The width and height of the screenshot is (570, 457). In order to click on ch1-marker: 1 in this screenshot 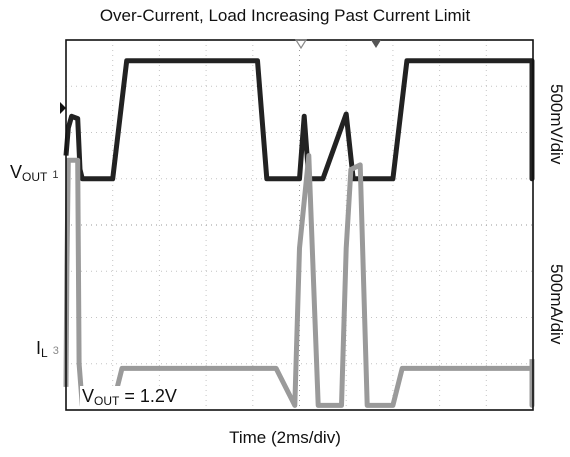, I will do `click(55, 175)`.